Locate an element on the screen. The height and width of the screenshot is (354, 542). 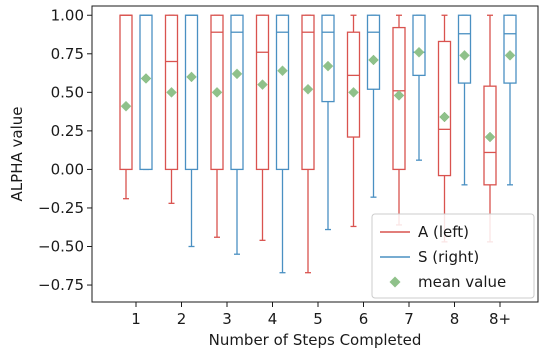
x-tick-label: 7 is located at coordinates (409, 319).